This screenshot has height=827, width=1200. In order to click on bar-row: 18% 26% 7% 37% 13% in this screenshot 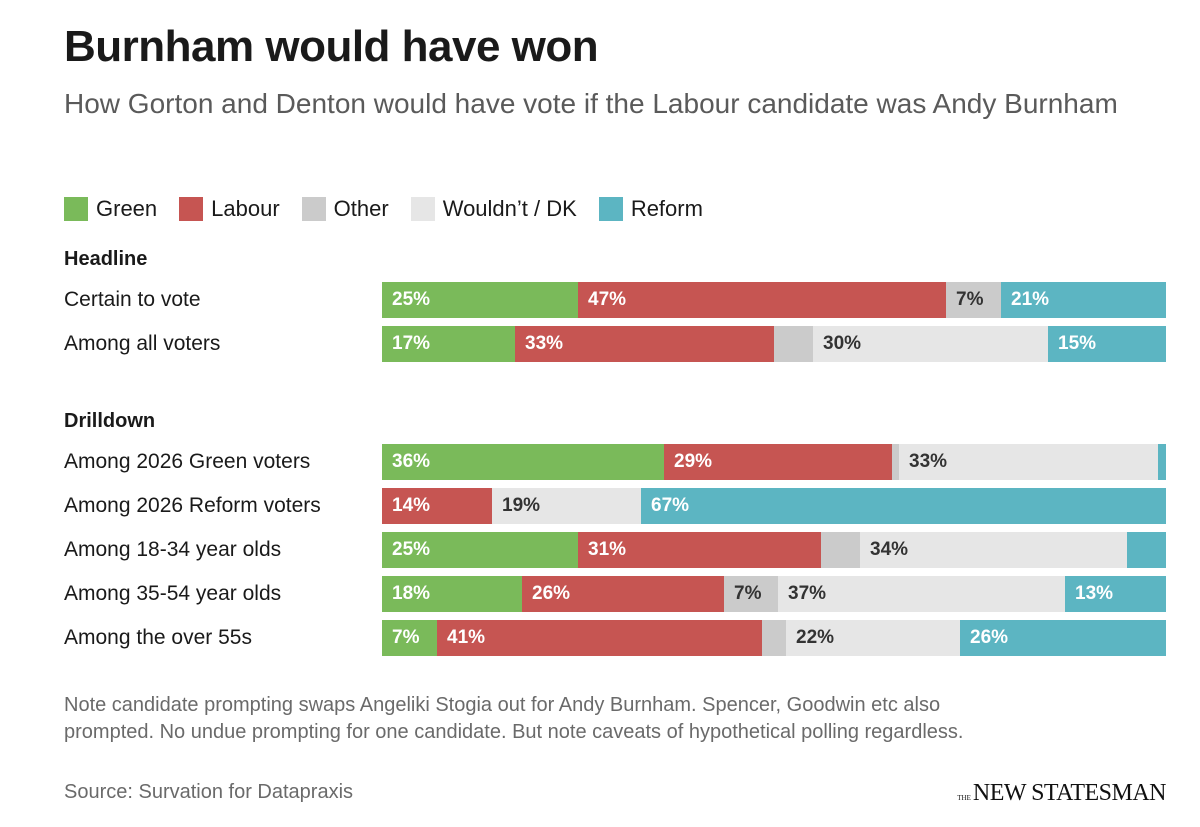, I will do `click(774, 594)`.